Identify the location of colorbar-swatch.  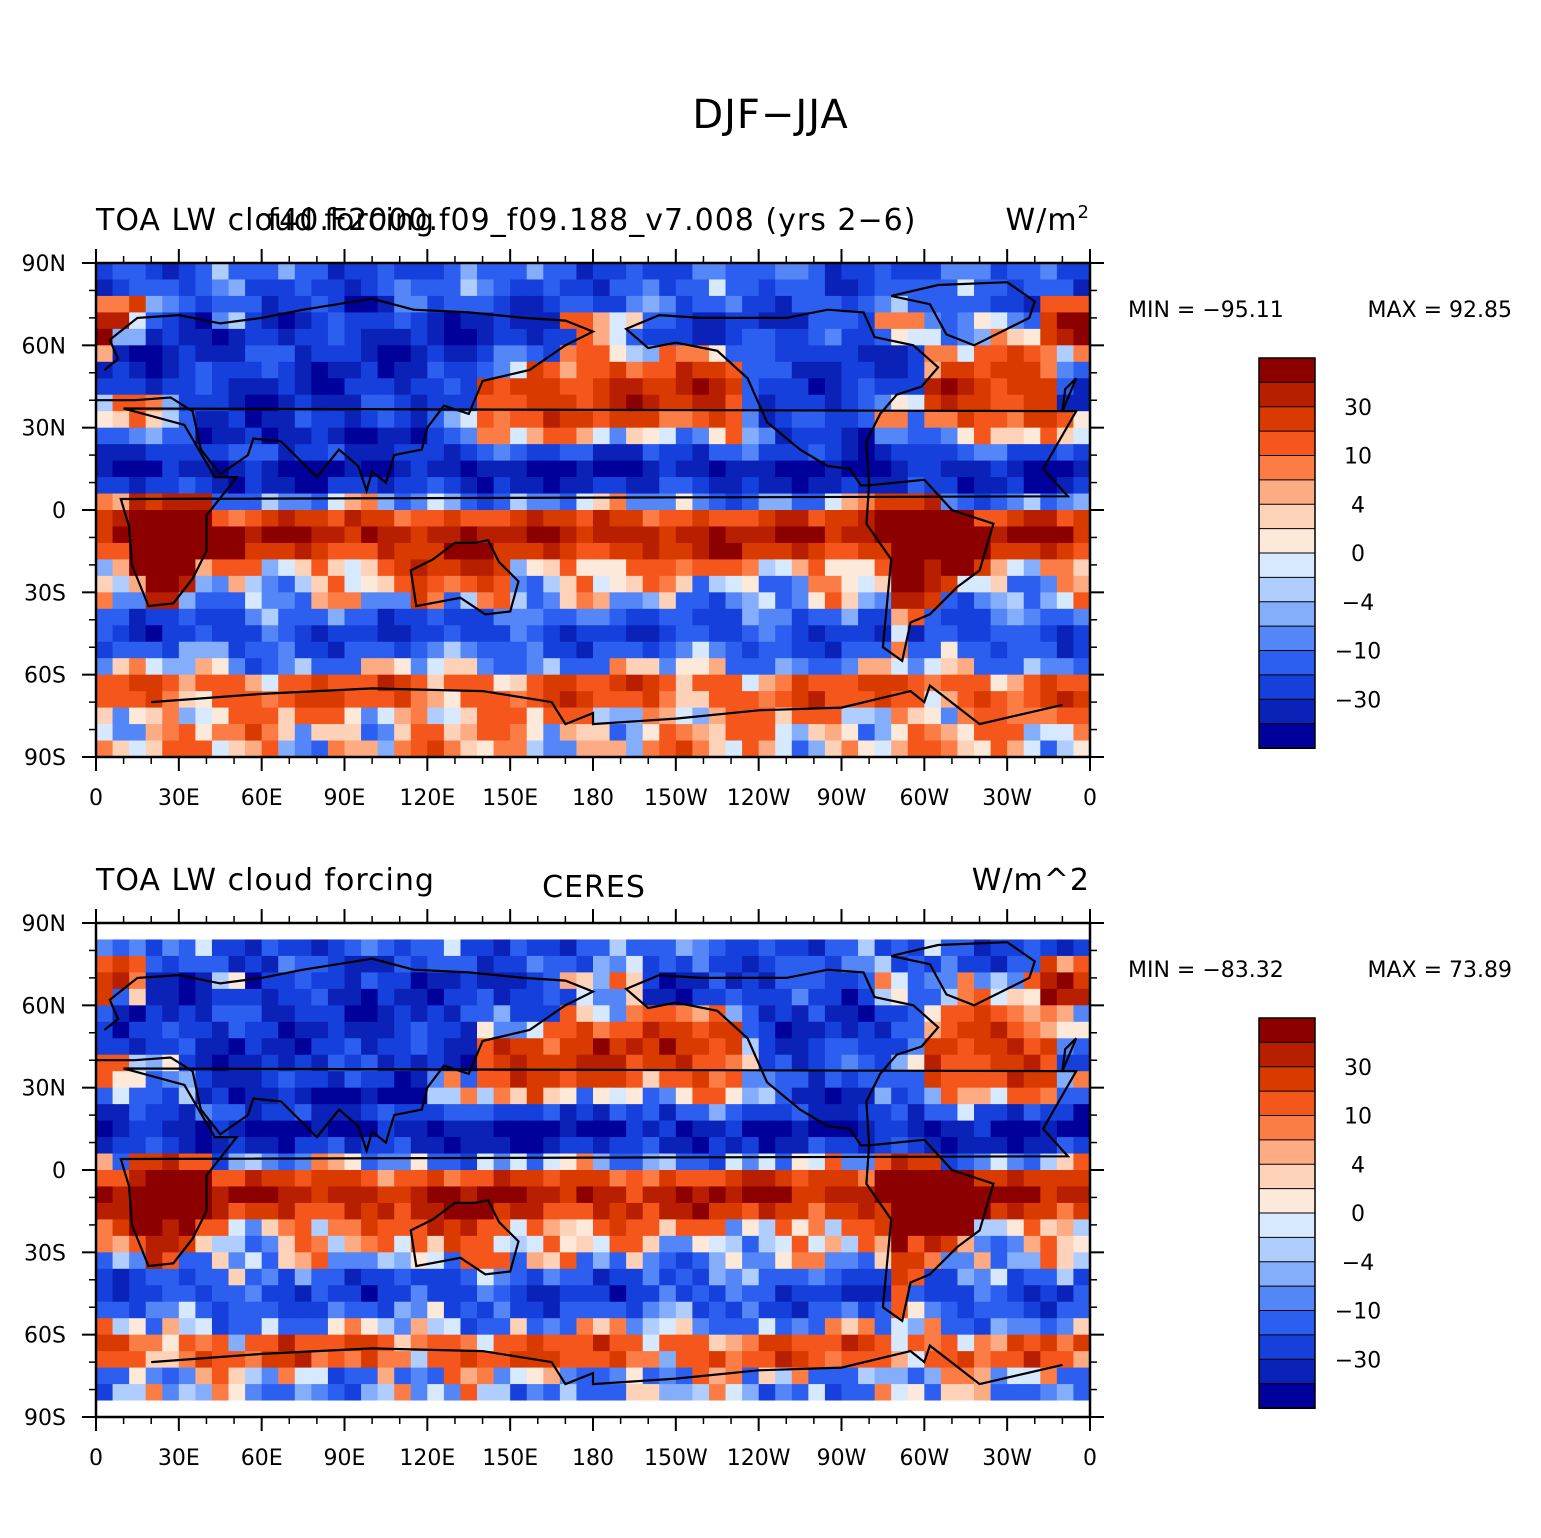
(1287, 736).